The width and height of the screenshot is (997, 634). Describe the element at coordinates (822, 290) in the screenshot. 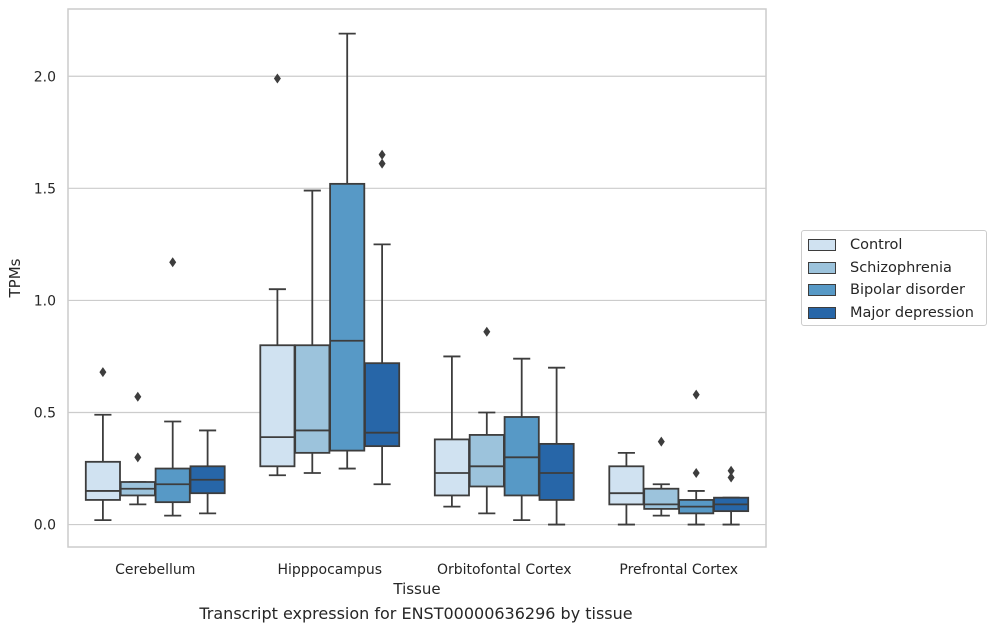

I see `legend-swatch-bipolar-disorder` at that location.